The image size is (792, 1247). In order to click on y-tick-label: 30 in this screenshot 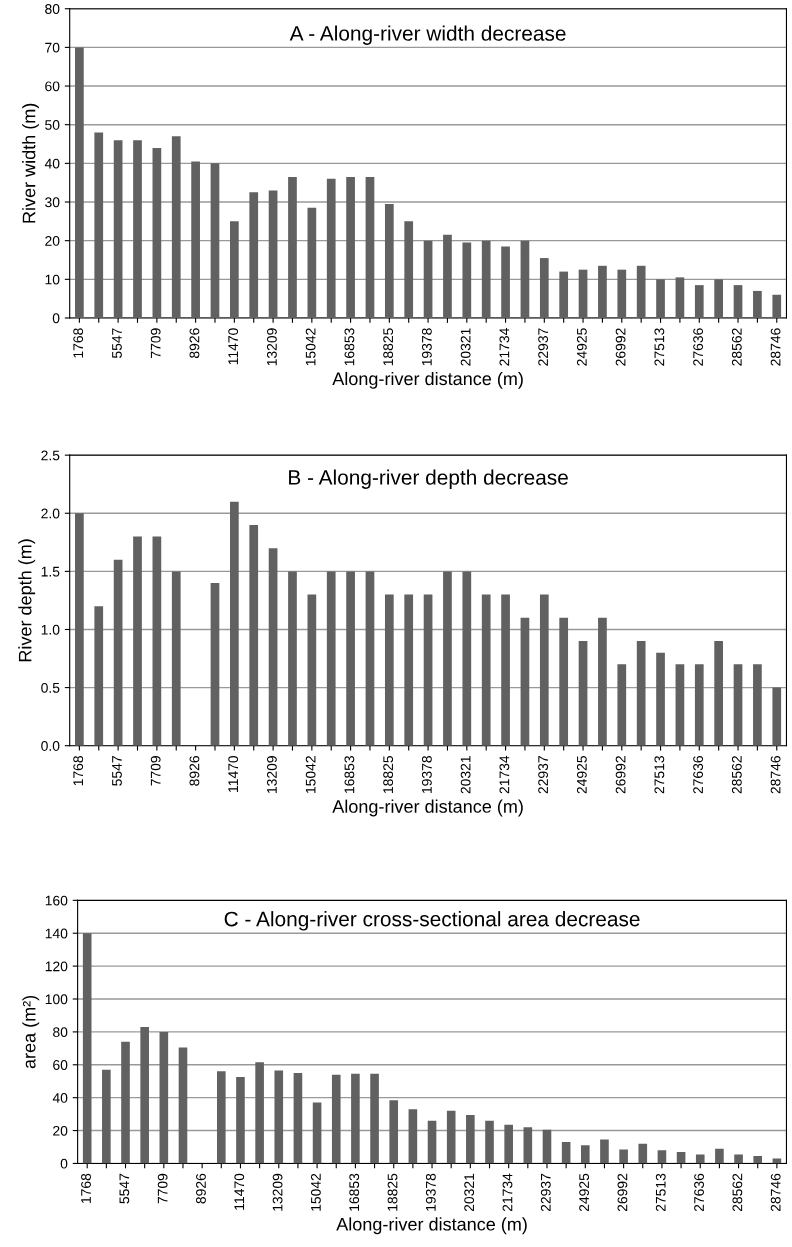, I will do `click(52, 202)`.